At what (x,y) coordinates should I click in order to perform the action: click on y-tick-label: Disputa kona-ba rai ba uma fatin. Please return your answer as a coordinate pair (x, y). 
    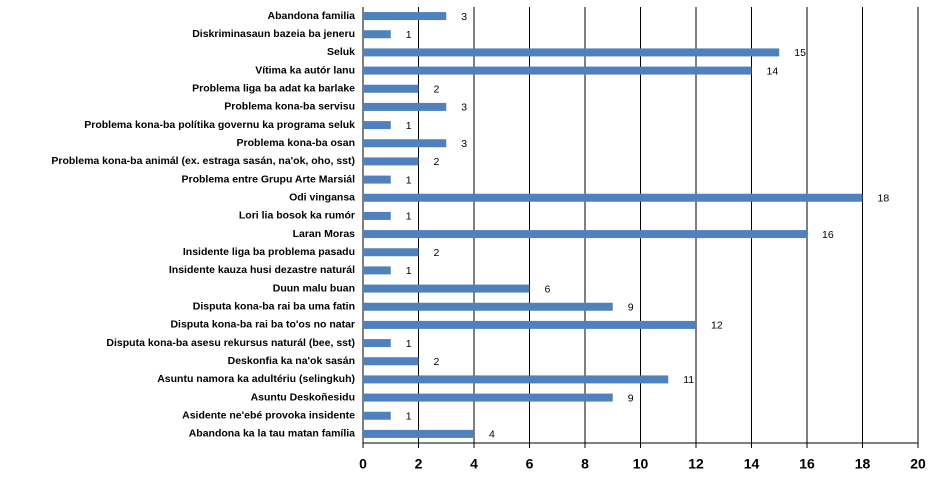
    Looking at the image, I should click on (274, 307).